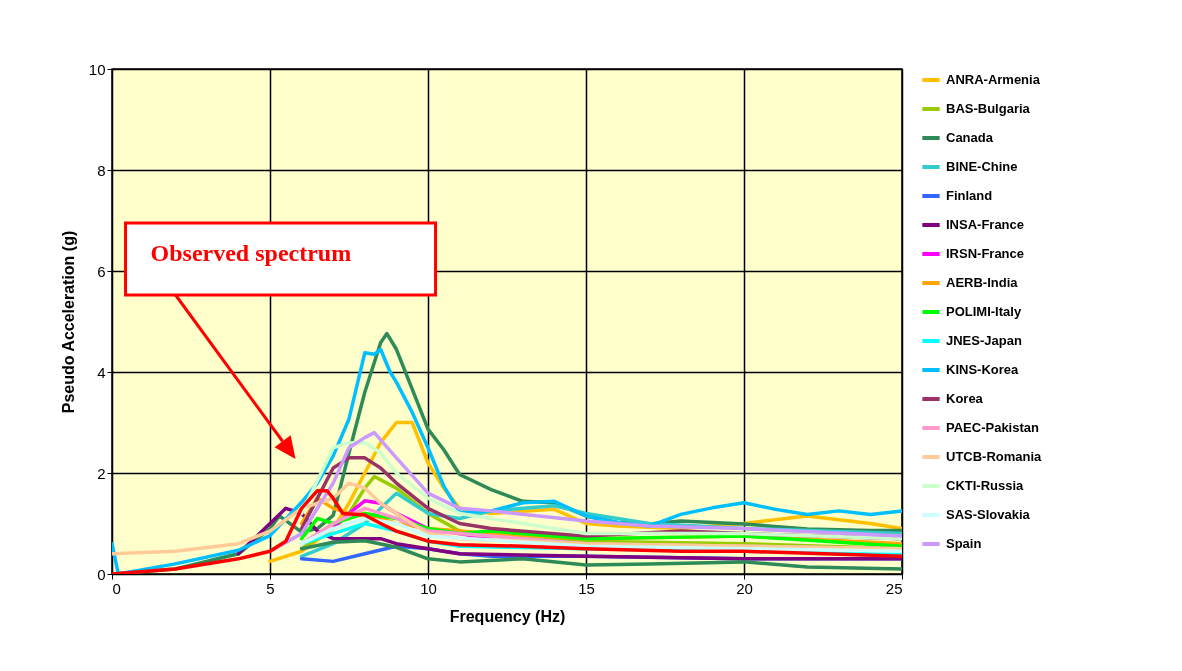  Describe the element at coordinates (984, 311) in the screenshot. I see `legend-label: POLIMI-Italy` at that location.